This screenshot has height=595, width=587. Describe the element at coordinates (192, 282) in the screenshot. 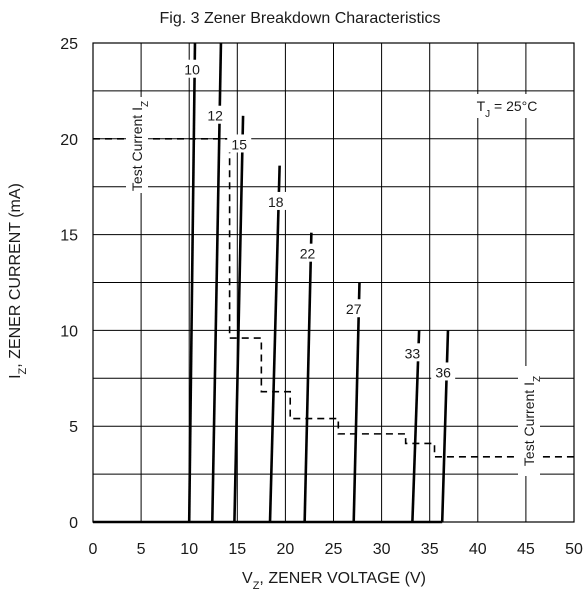

I see `curve-10v` at that location.